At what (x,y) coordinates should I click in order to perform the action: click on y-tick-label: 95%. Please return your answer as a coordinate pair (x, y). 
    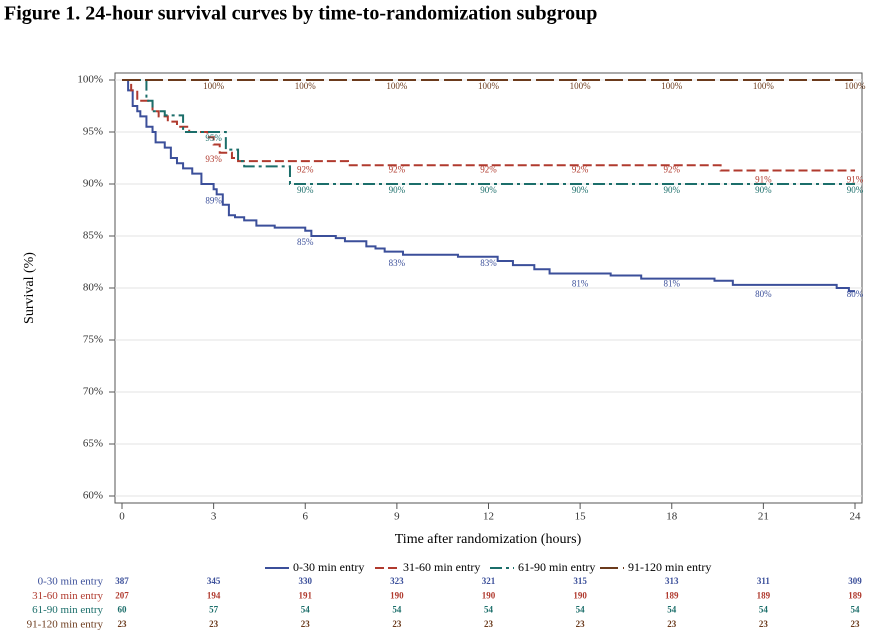
    Looking at the image, I should click on (93, 132).